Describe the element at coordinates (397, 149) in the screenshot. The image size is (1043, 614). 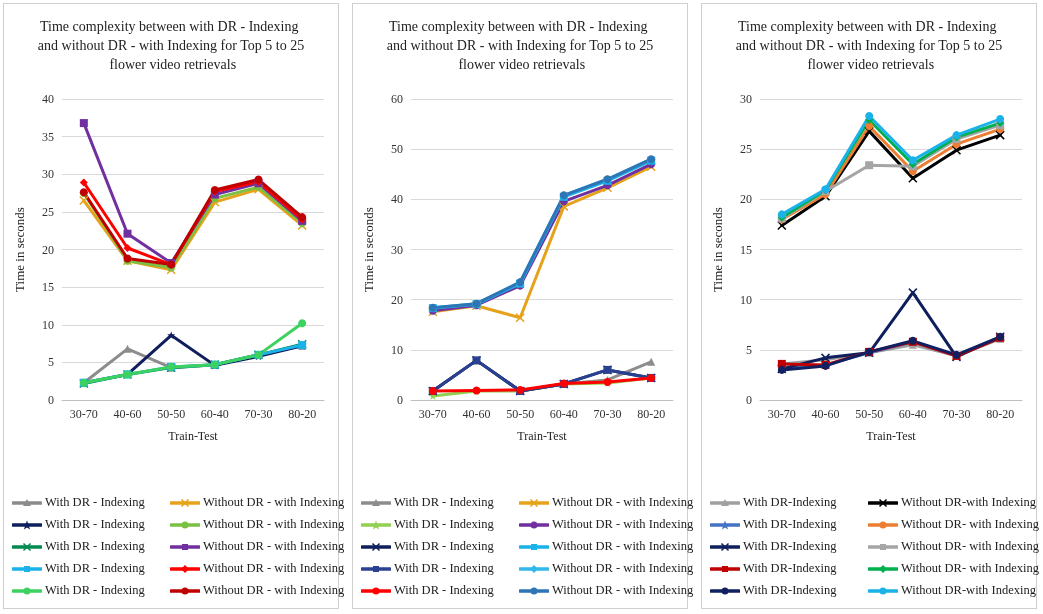
I see `y-tick-label: 50` at that location.